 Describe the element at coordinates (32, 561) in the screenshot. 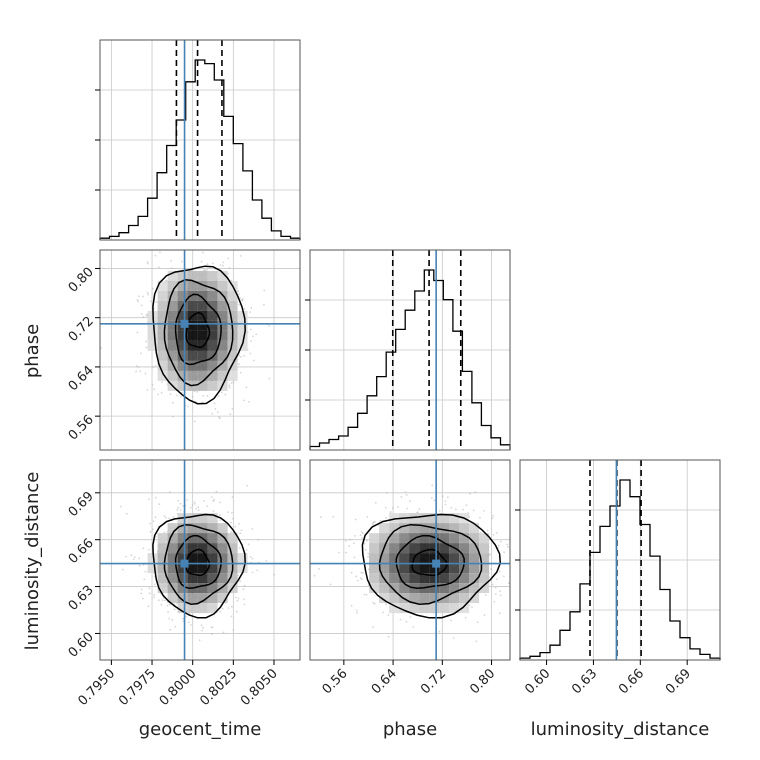

I see `ylabel-luminosity-distance: luminosity_distance` at that location.